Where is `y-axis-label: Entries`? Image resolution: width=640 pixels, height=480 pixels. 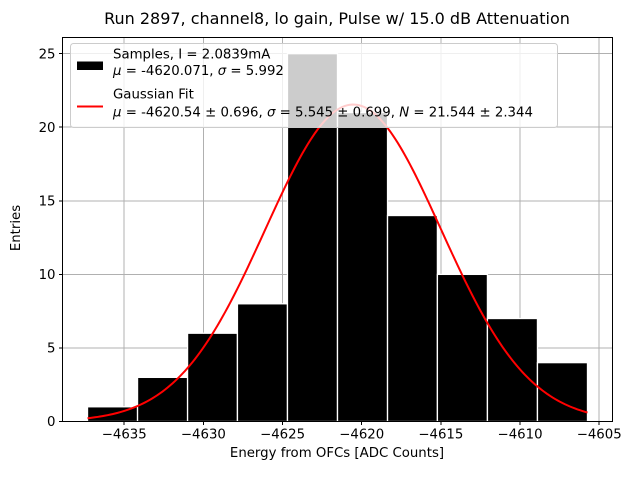 y-axis-label: Entries is located at coordinates (16, 228).